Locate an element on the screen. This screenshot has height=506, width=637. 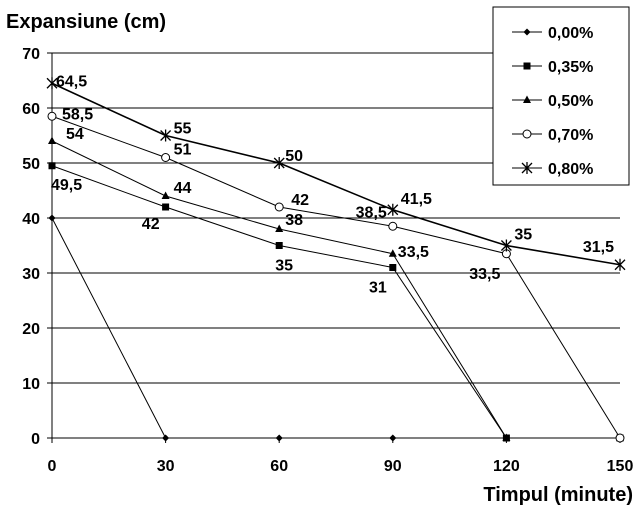
data-label: 49,5 is located at coordinates (66, 185).